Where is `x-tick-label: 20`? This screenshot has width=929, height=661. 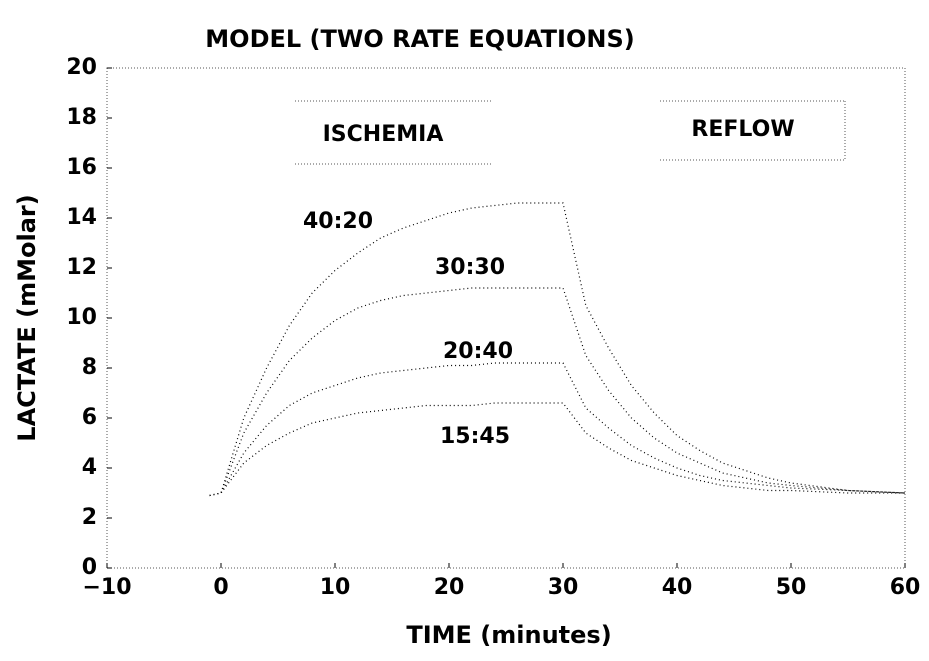
x-tick-label: 20 is located at coordinates (449, 587).